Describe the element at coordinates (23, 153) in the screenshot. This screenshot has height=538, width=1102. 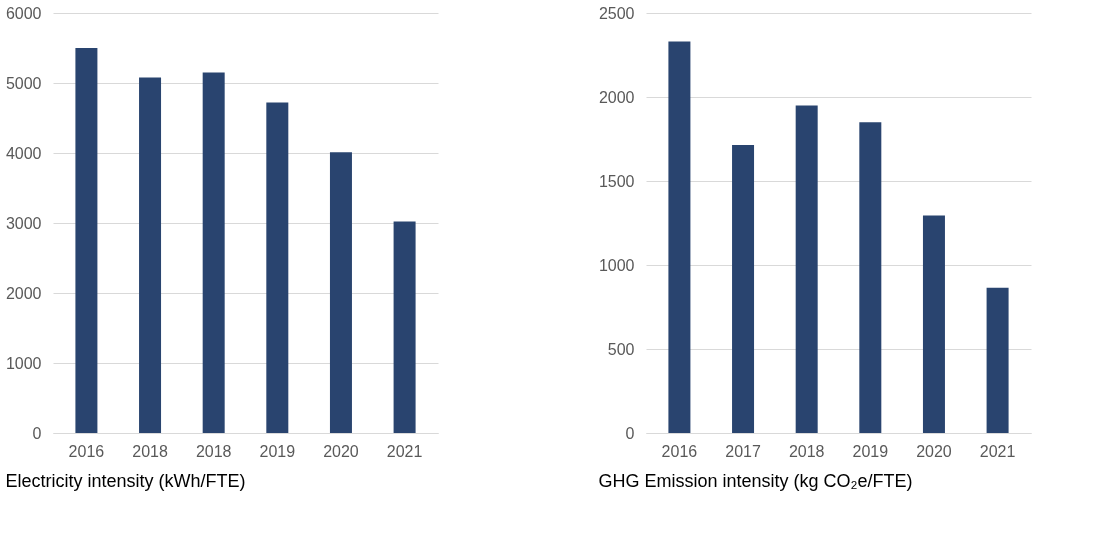
I see `y-tick-label: 4000` at that location.